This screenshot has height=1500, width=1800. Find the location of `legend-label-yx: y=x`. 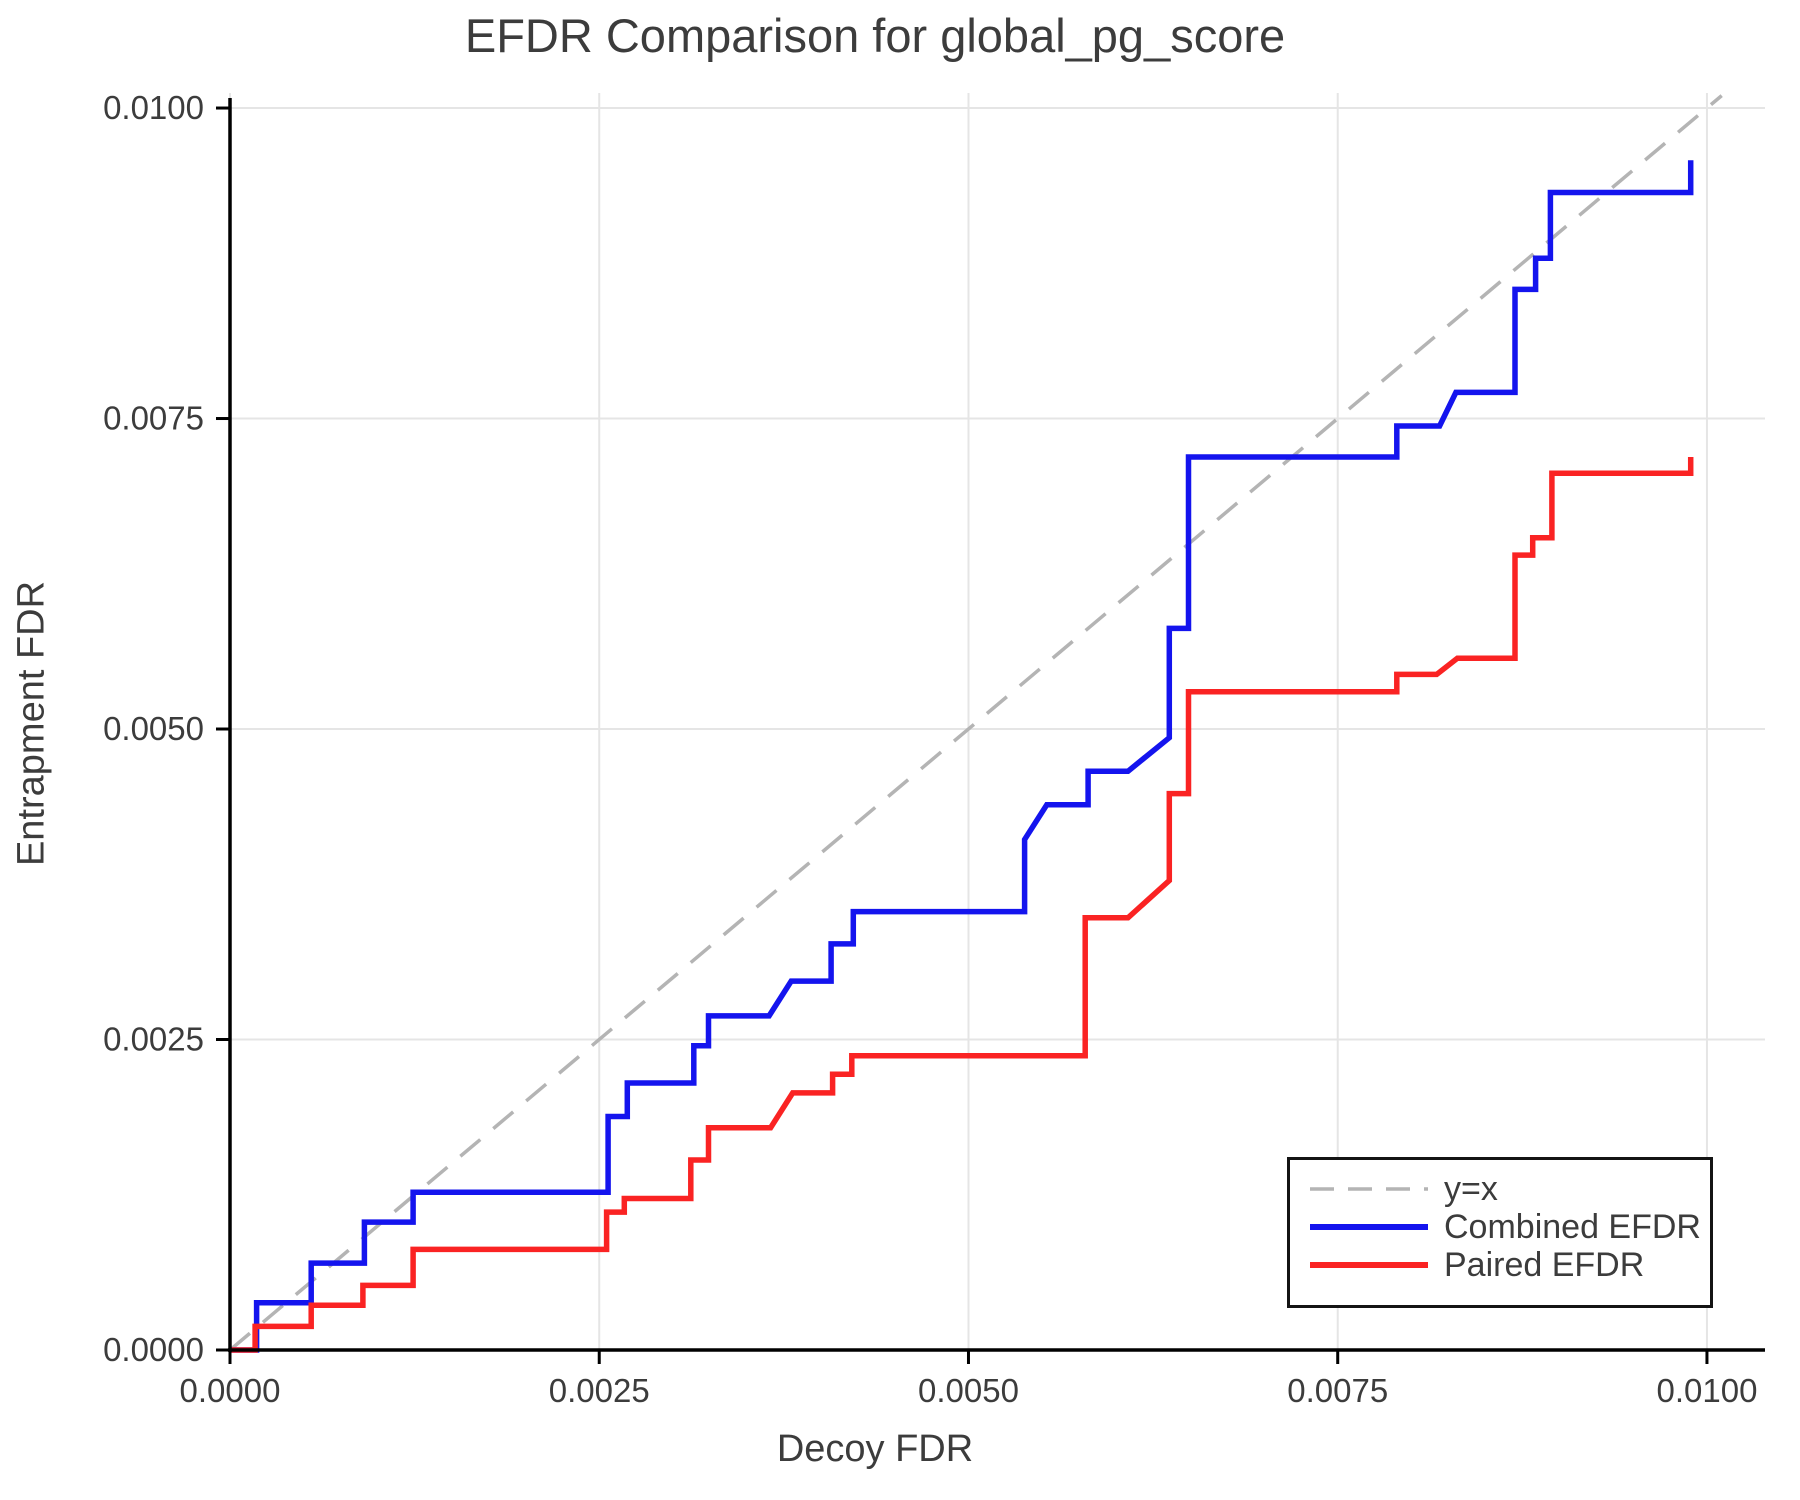

legend-label-yx: y=x is located at coordinates (1471, 1189).